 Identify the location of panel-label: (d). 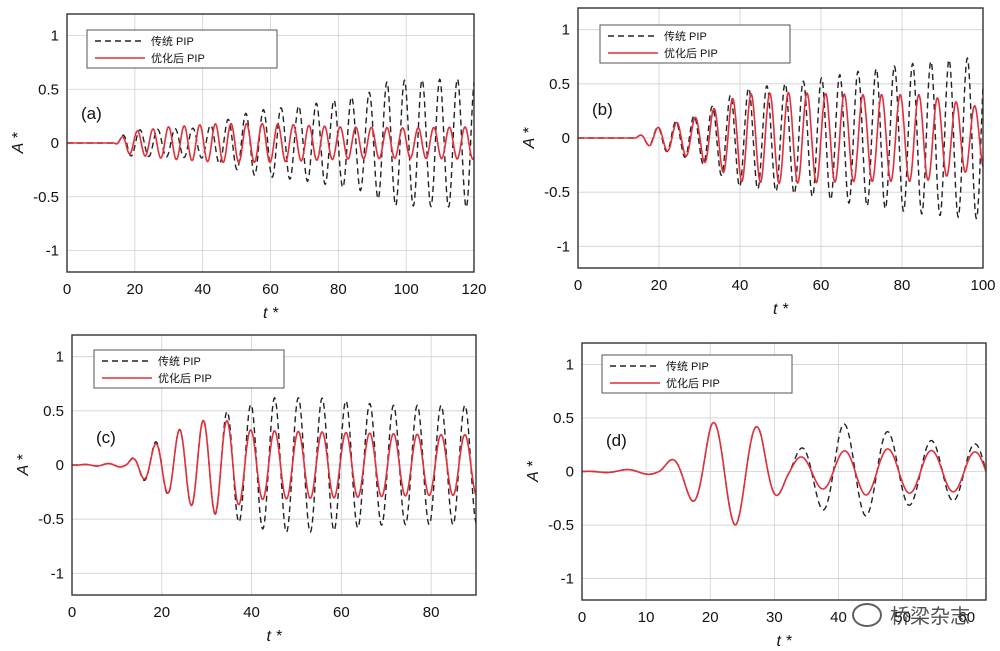
(616, 440).